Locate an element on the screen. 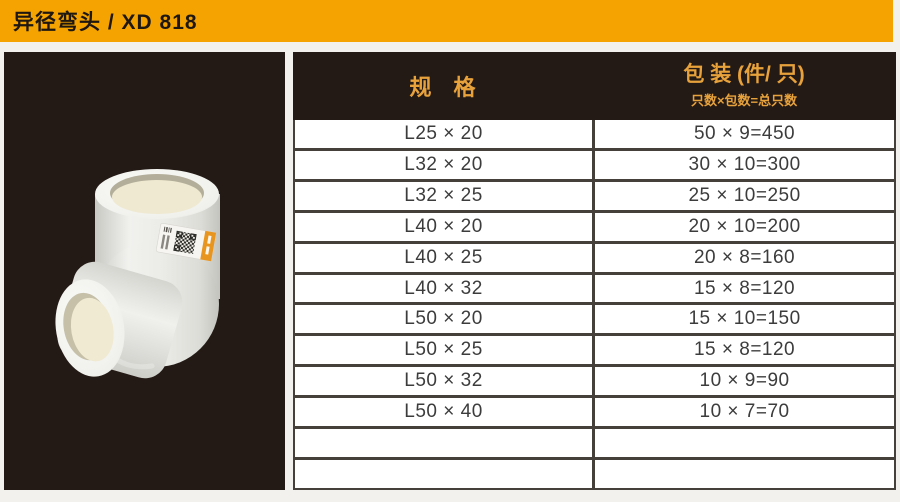 The width and height of the screenshot is (900, 502). spec-cell: L40 × 25 is located at coordinates (444, 257).